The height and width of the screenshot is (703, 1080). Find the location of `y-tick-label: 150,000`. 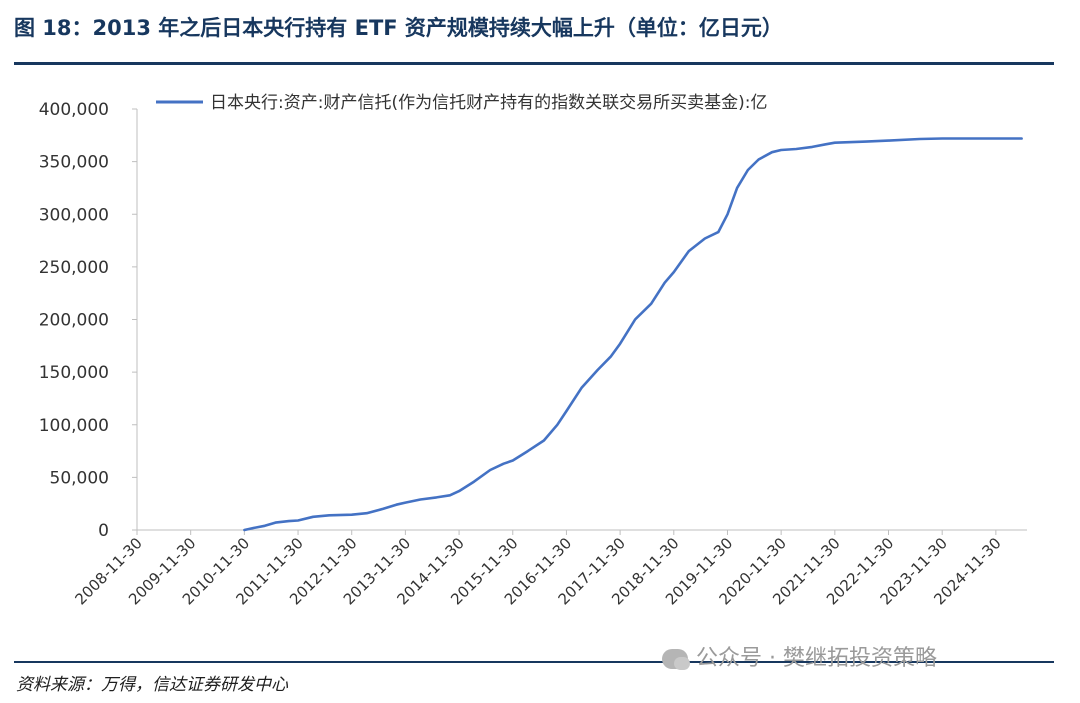

y-tick-label: 150,000 is located at coordinates (74, 373).